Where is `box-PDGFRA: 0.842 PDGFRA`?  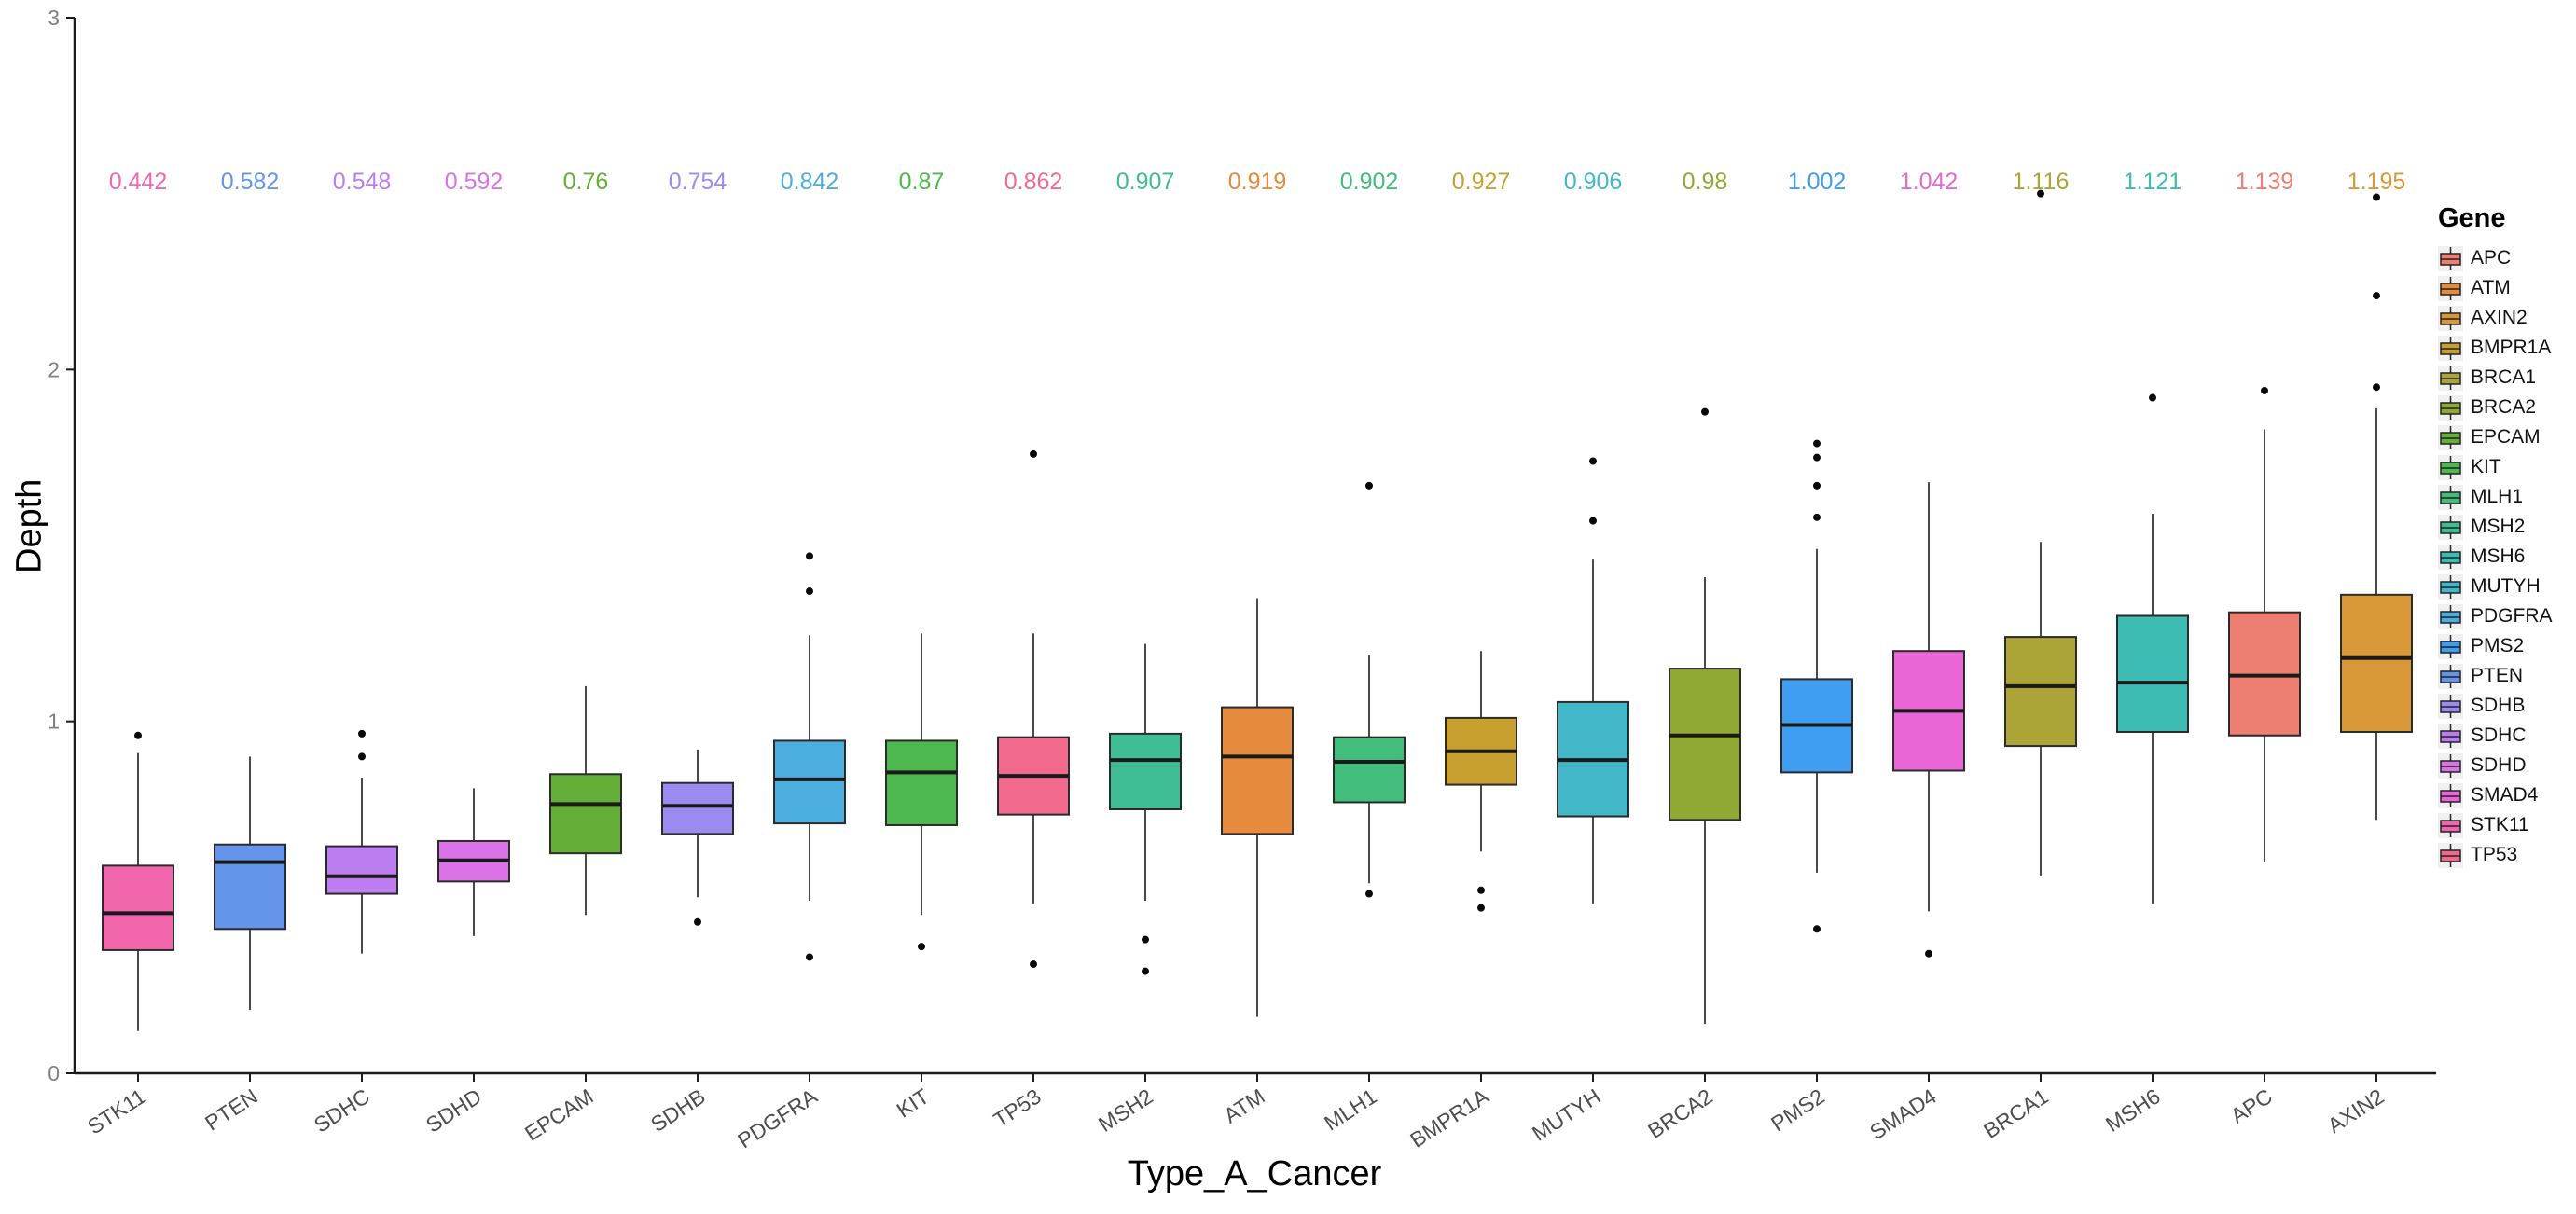
box-PDGFRA: 0.842 PDGFRA is located at coordinates (789, 660).